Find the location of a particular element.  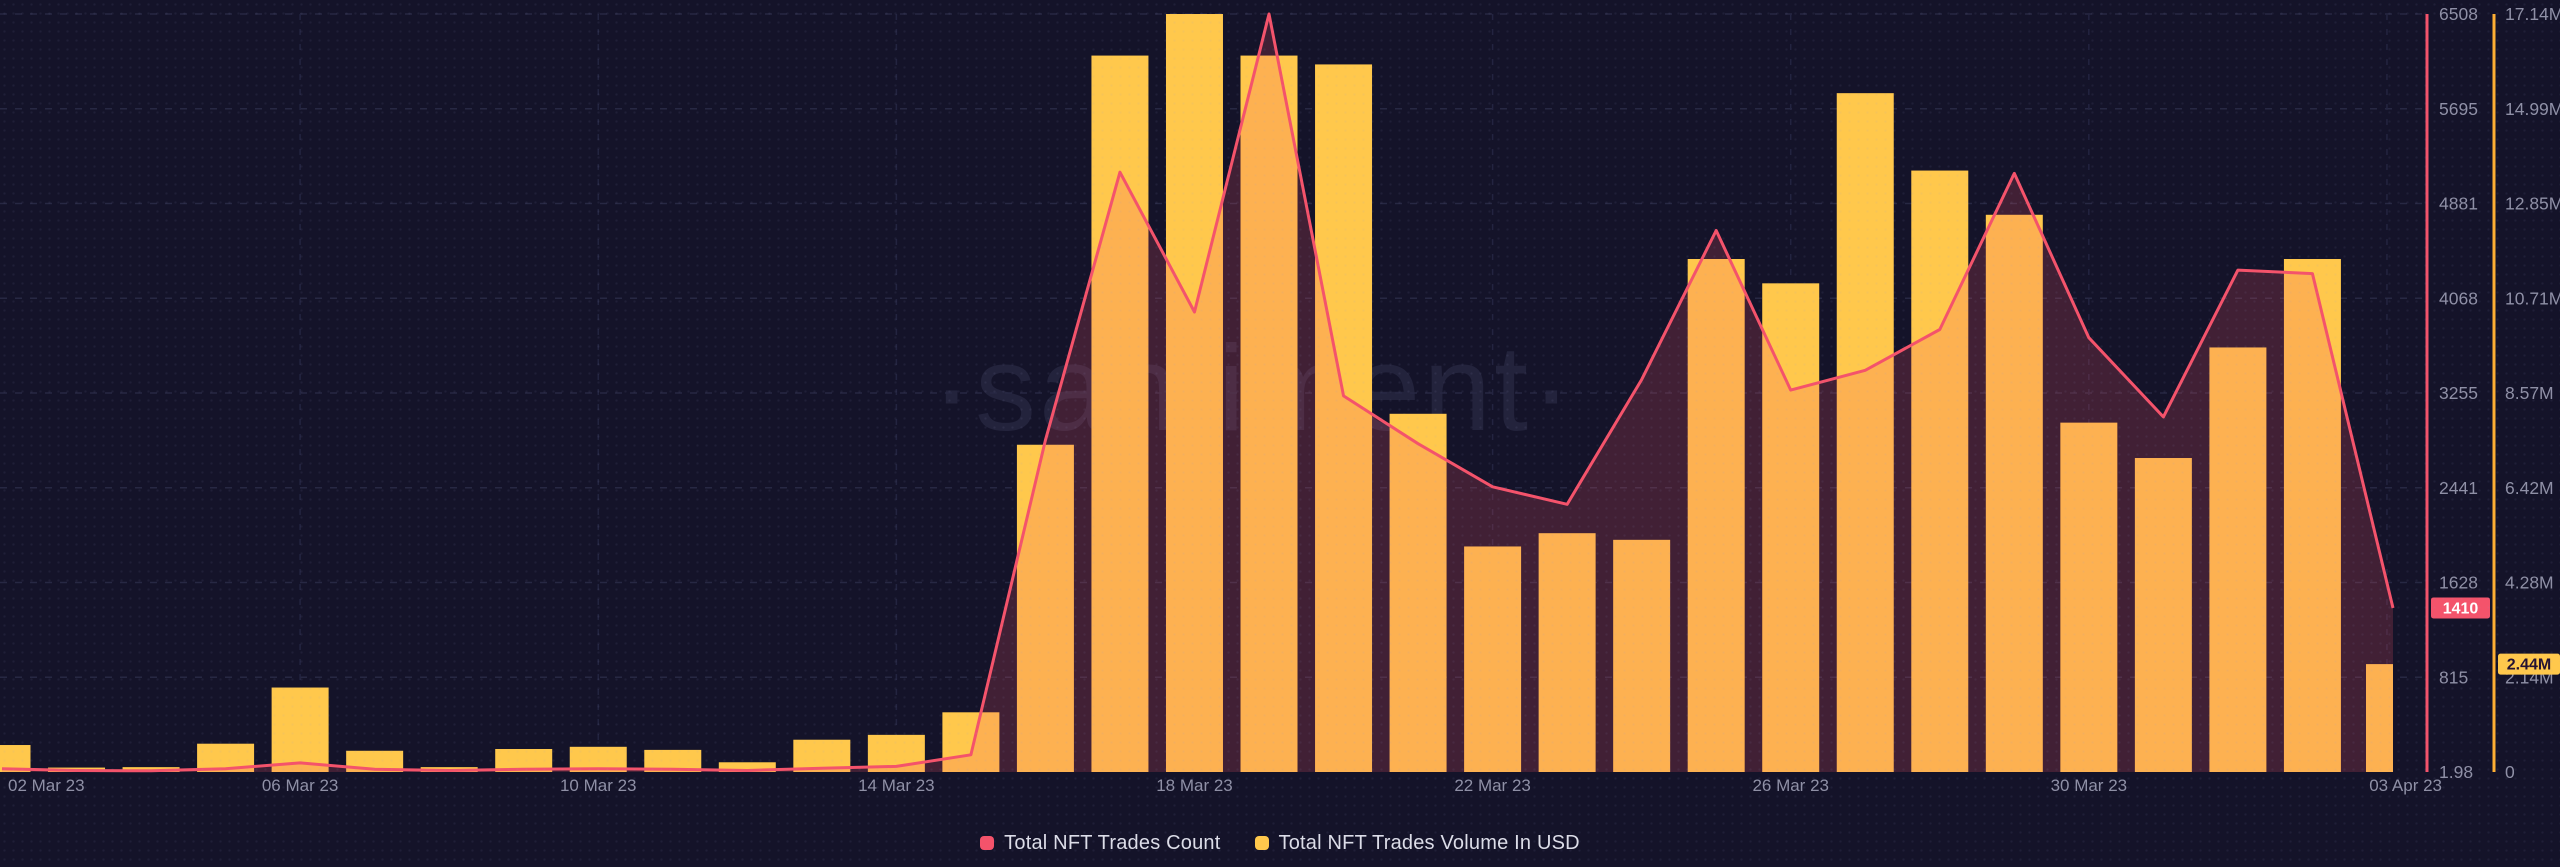

volume-value-badge-text: 2.44M is located at coordinates (2529, 665).